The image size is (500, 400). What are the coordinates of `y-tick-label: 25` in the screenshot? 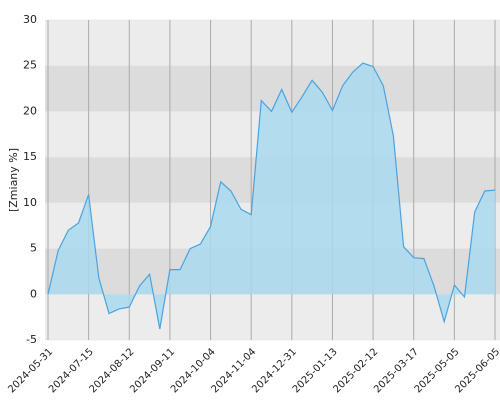 It's located at (30, 65).